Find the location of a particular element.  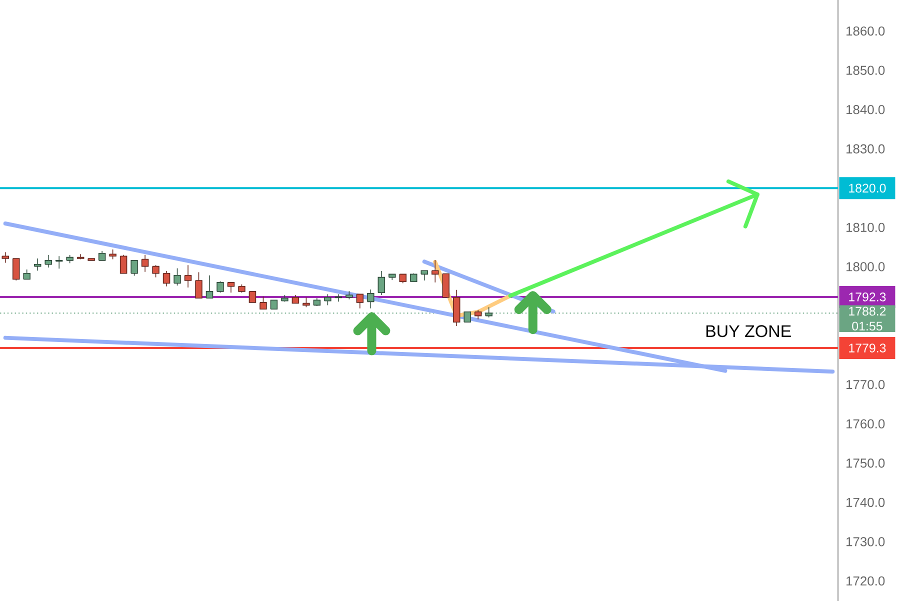

y-tick-label: 1730.0 is located at coordinates (865, 541).